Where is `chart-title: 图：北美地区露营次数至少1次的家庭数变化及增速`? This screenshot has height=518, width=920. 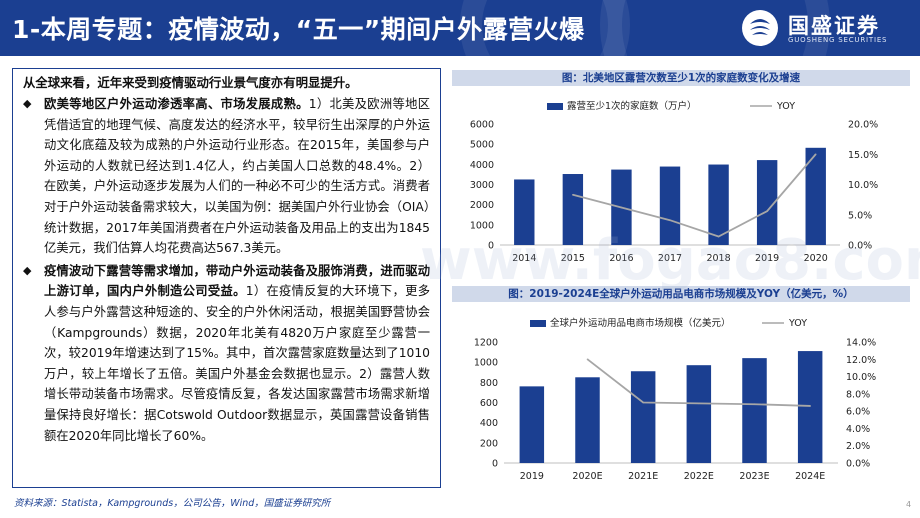
chart-title: 图：北美地区露营次数至少1次的家庭数变化及增速 is located at coordinates (681, 78).